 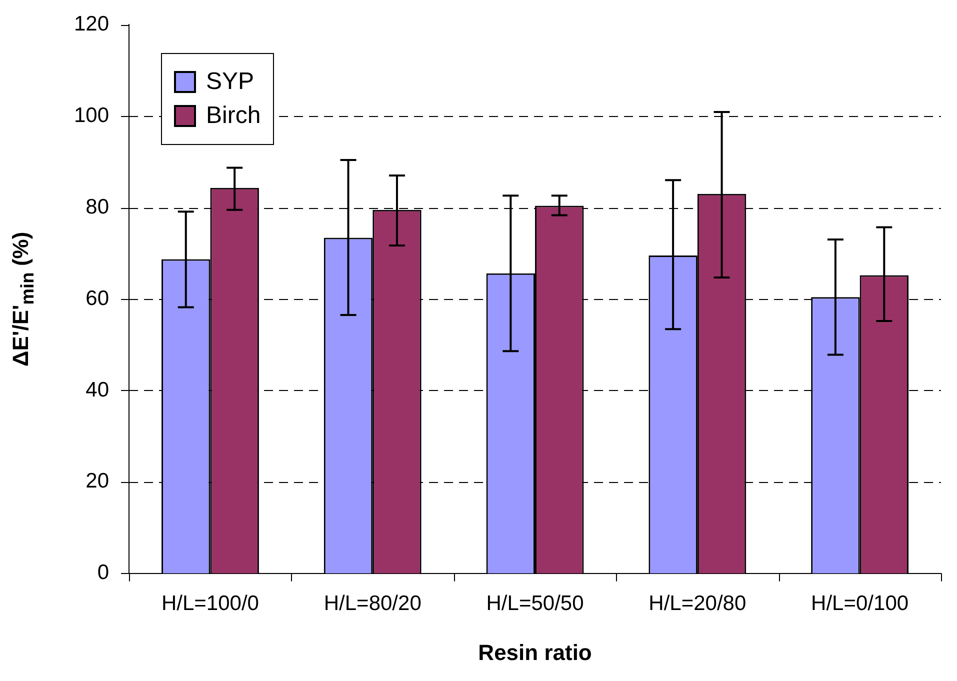 I want to click on x-tick-label: H/L=0/100, so click(x=860, y=603).